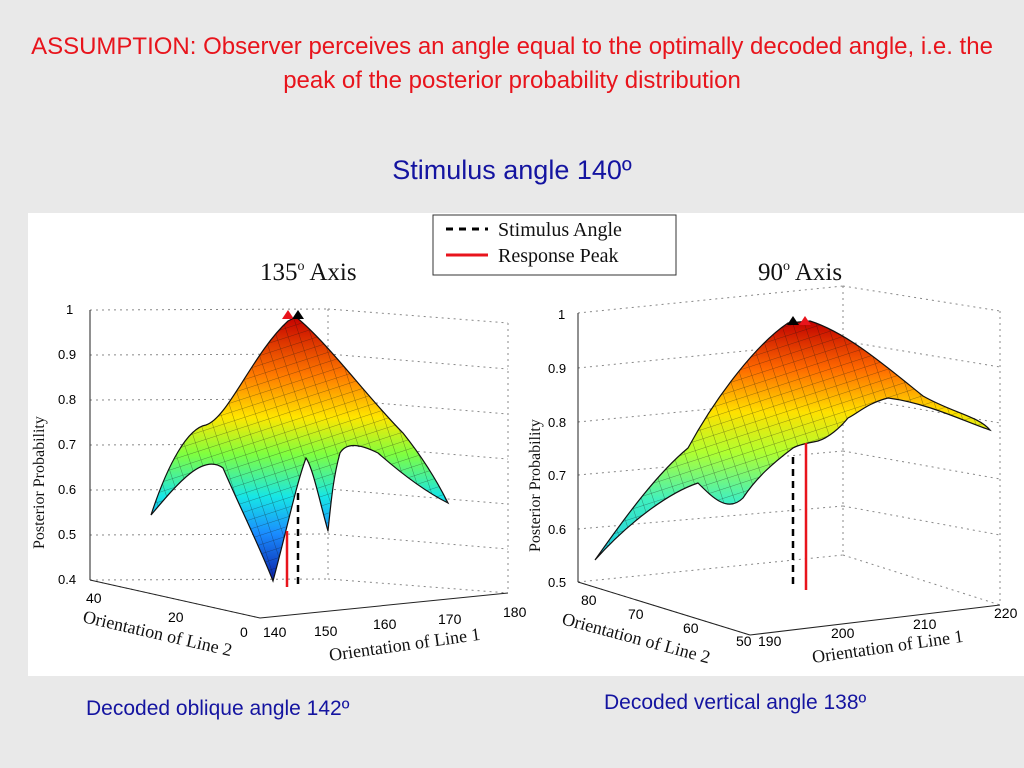  I want to click on z-tick-labels: 1 0.9 0.8 0.7 0.6 0.5, so click(557, 448).